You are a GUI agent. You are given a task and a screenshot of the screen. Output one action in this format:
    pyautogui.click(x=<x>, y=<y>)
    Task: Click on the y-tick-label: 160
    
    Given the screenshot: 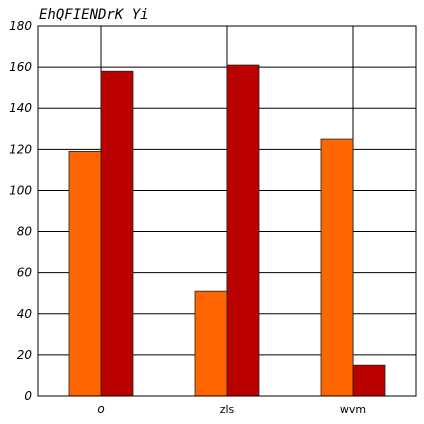 What is the action you would take?
    pyautogui.click(x=20, y=67)
    